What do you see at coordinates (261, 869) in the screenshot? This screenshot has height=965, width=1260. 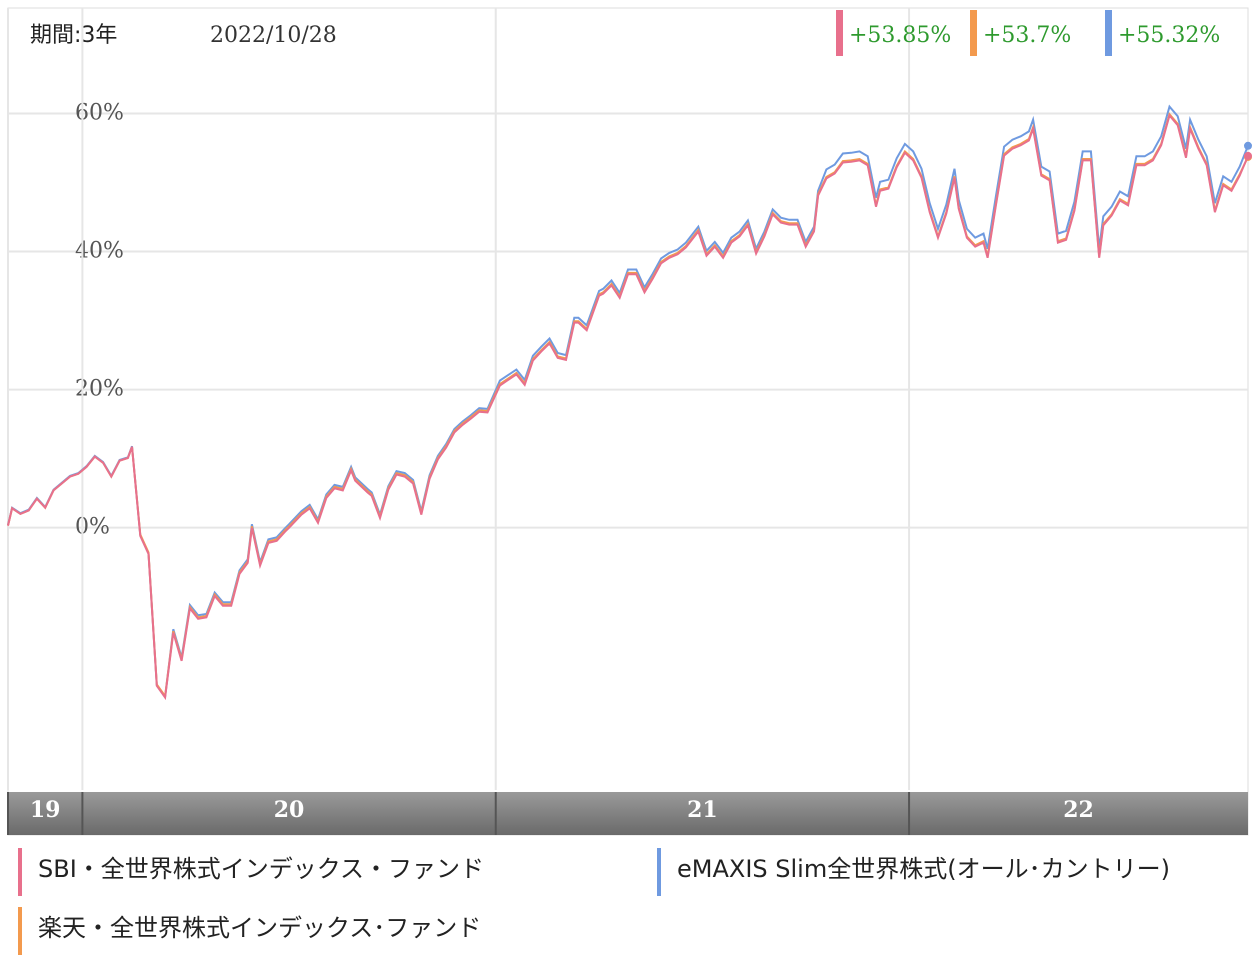 I see `legend-label: SBI・全世界株式インデックス・ファンド` at bounding box center [261, 869].